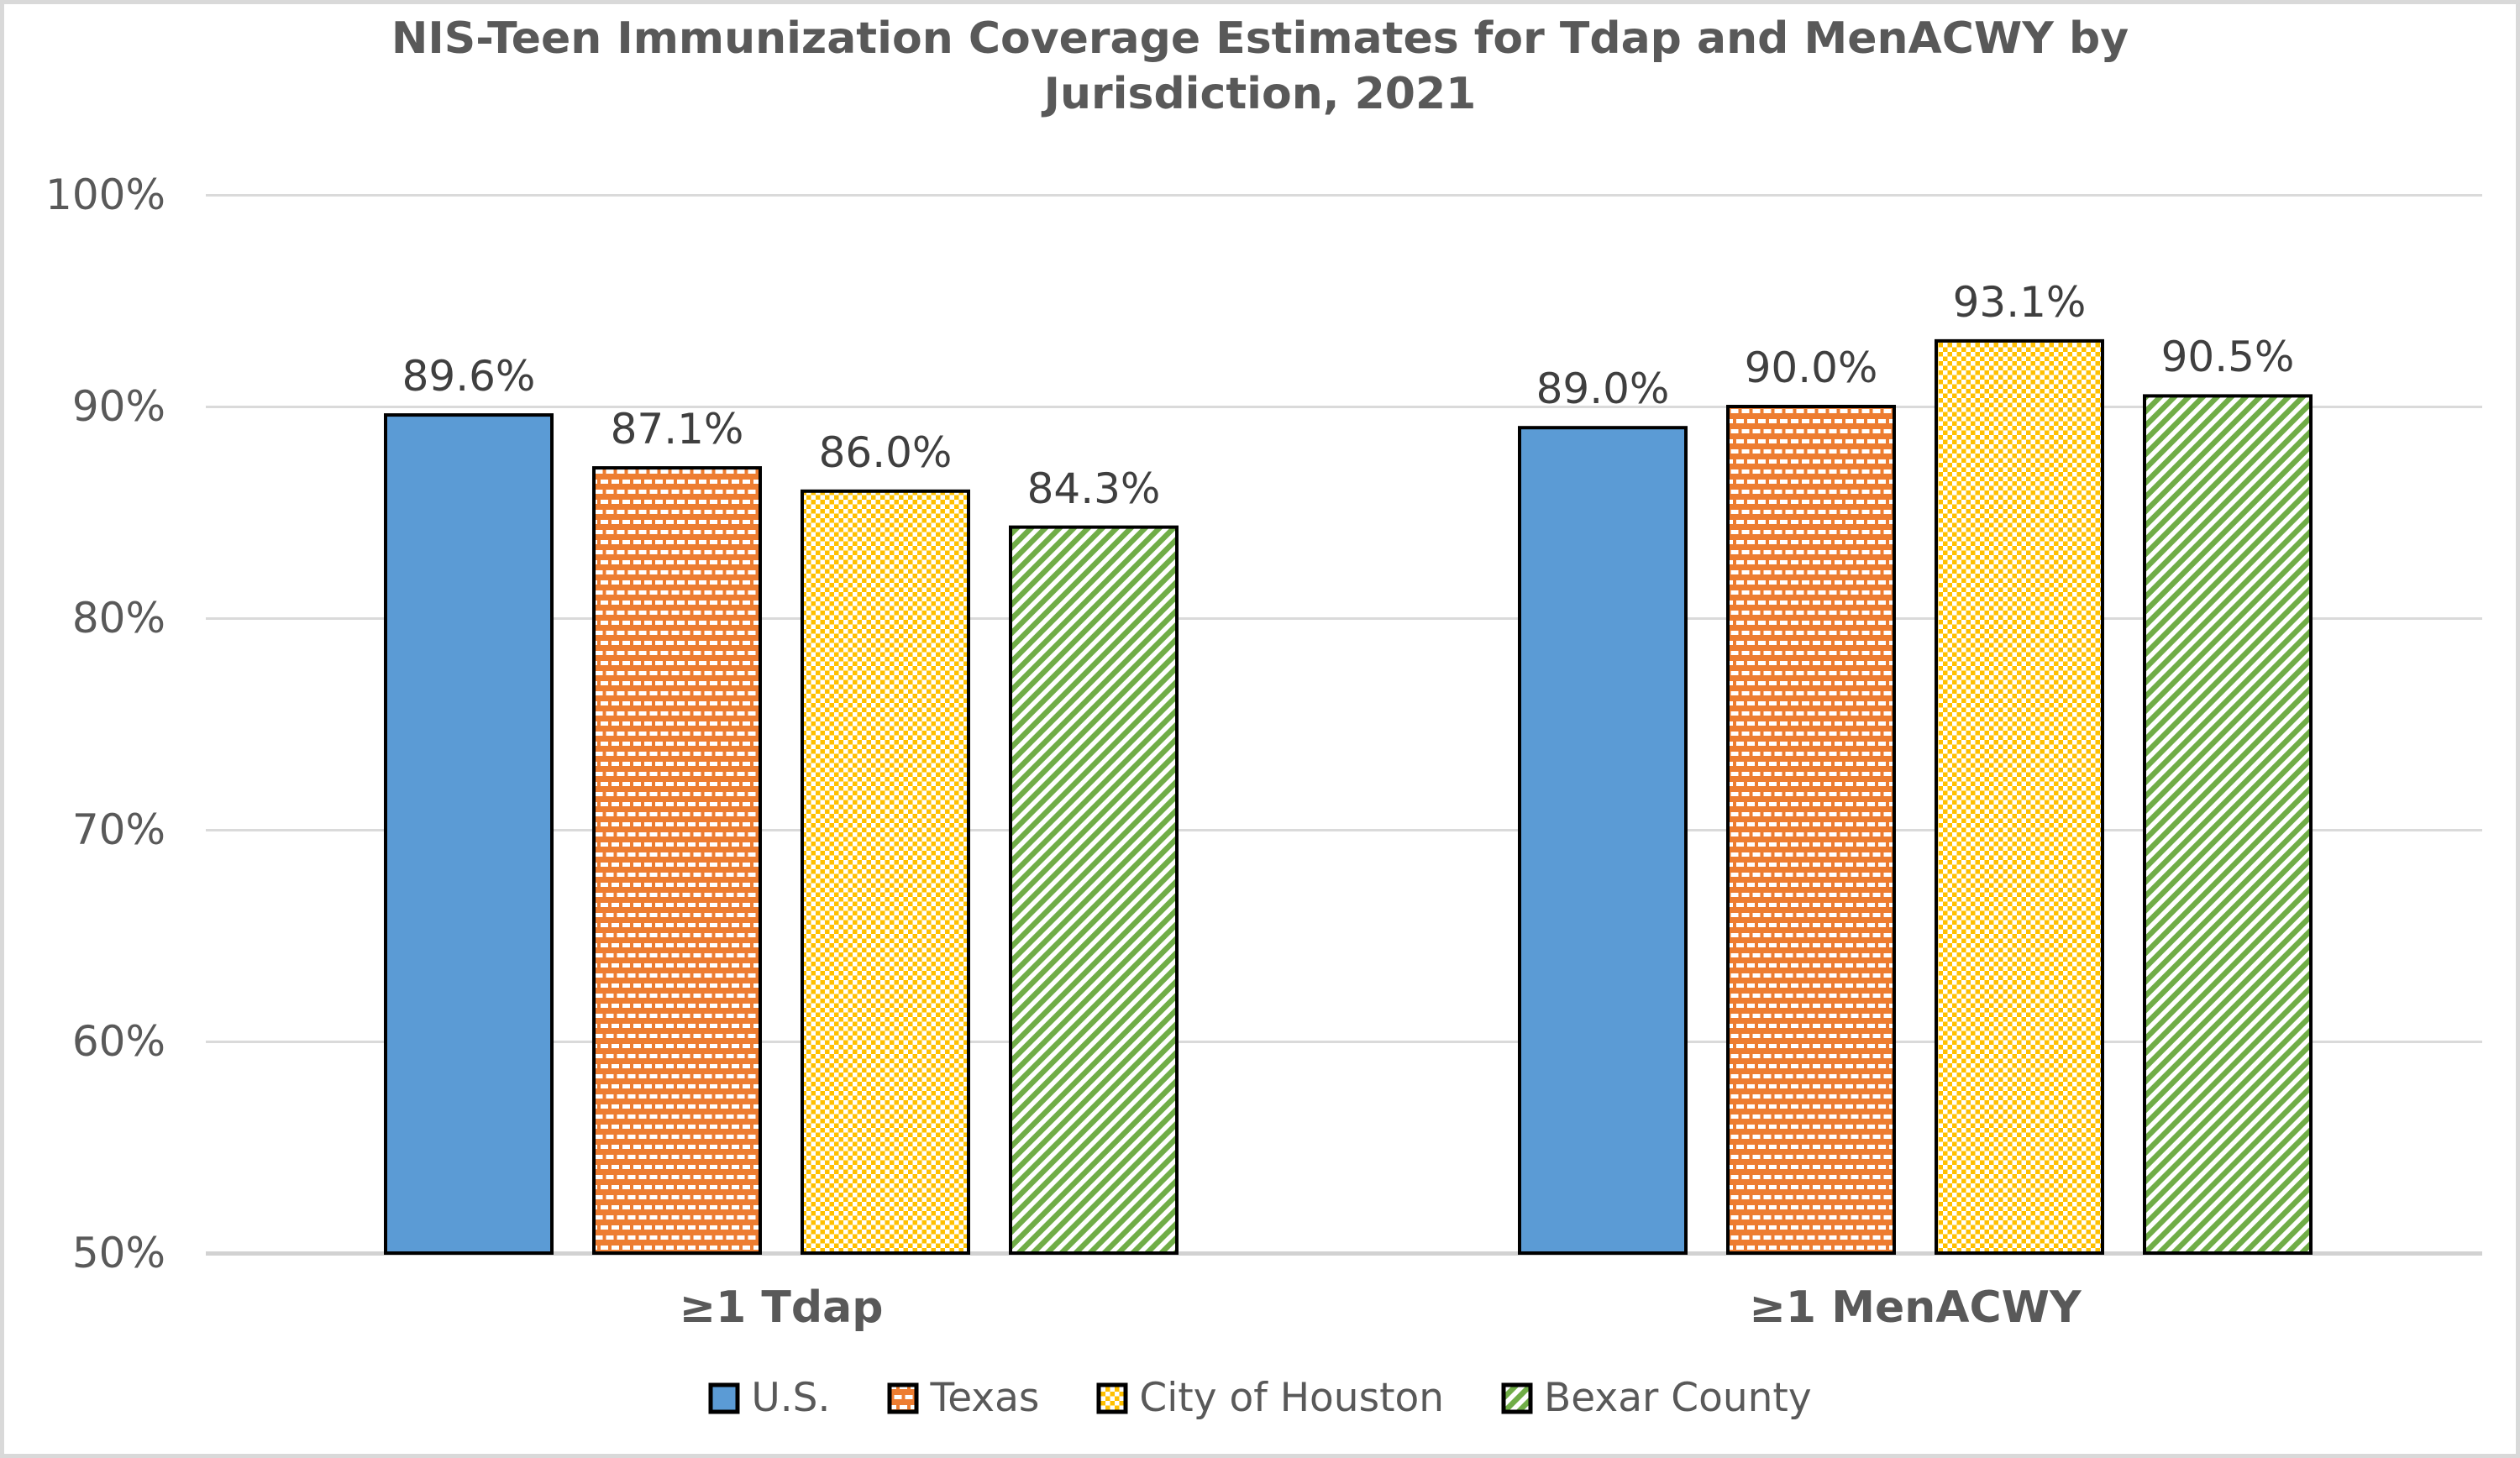 The image size is (2520, 1458). What do you see at coordinates (118, 406) in the screenshot?
I see `y-tick-label-90: 90%` at bounding box center [118, 406].